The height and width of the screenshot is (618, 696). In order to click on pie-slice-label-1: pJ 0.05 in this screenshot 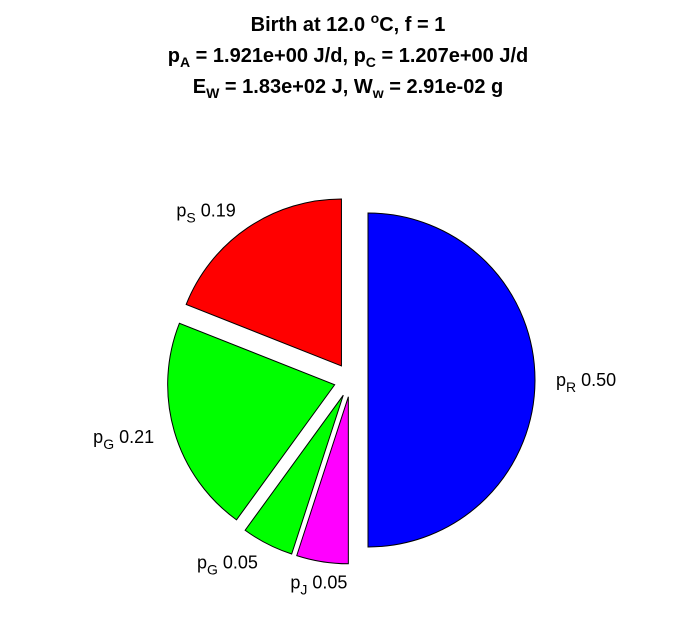, I will do `click(318, 584)`.